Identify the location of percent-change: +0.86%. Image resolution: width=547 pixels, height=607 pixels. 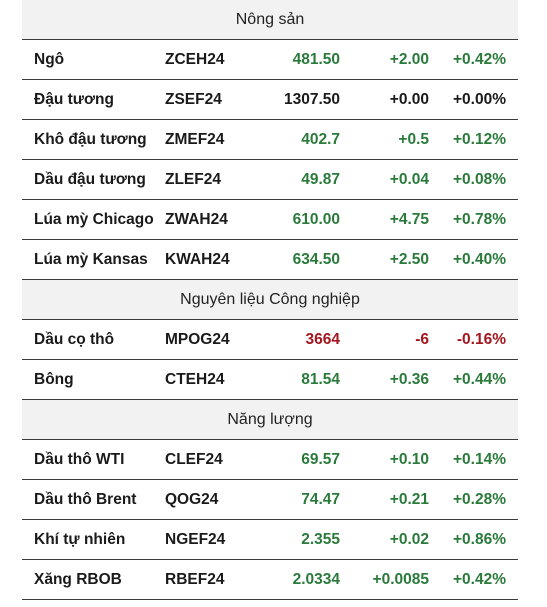
(479, 539).